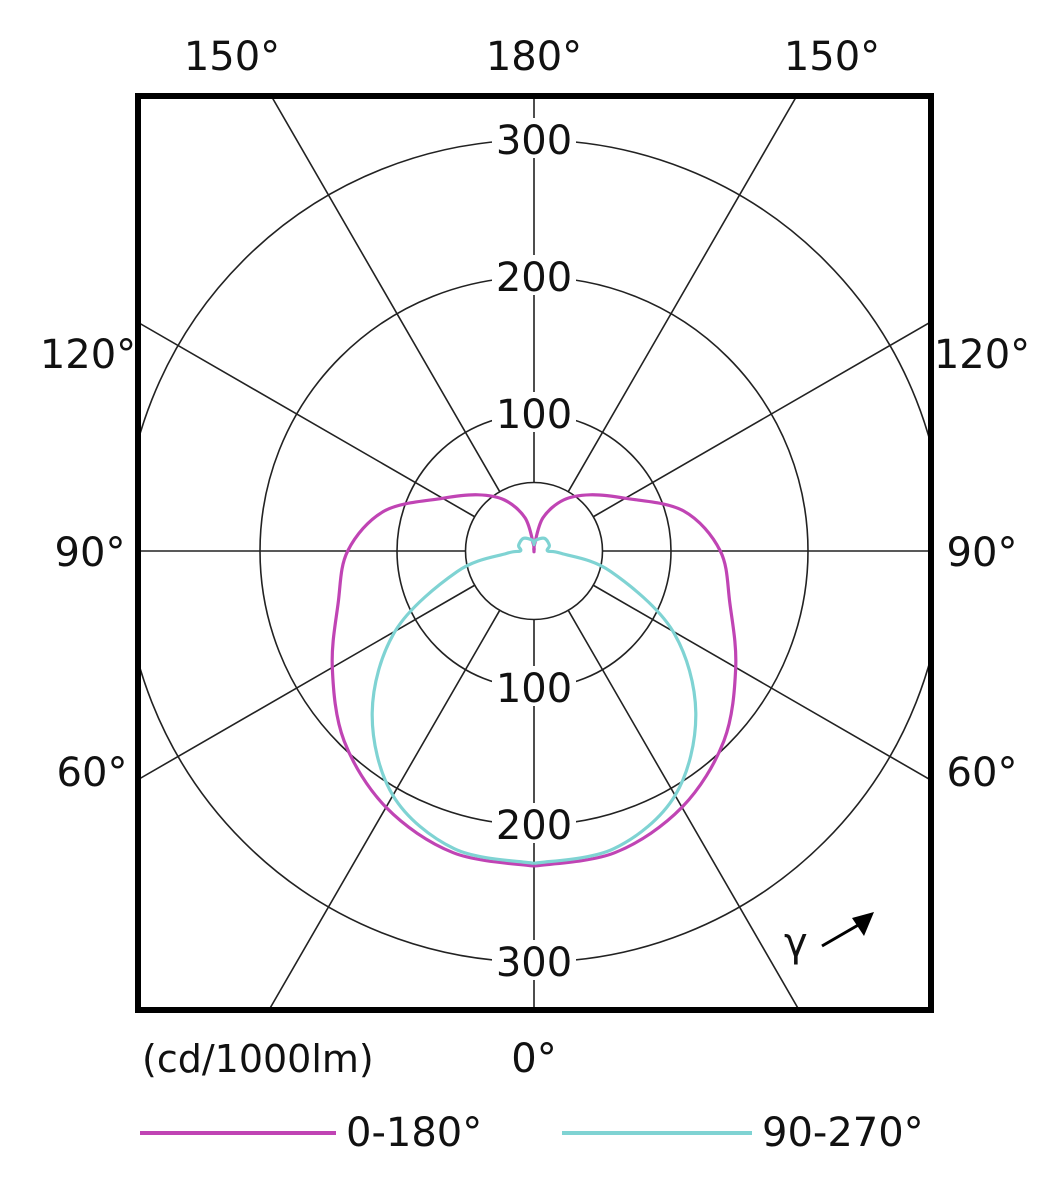  I want to click on legend-label-0-180: 0-180°, so click(414, 1133).